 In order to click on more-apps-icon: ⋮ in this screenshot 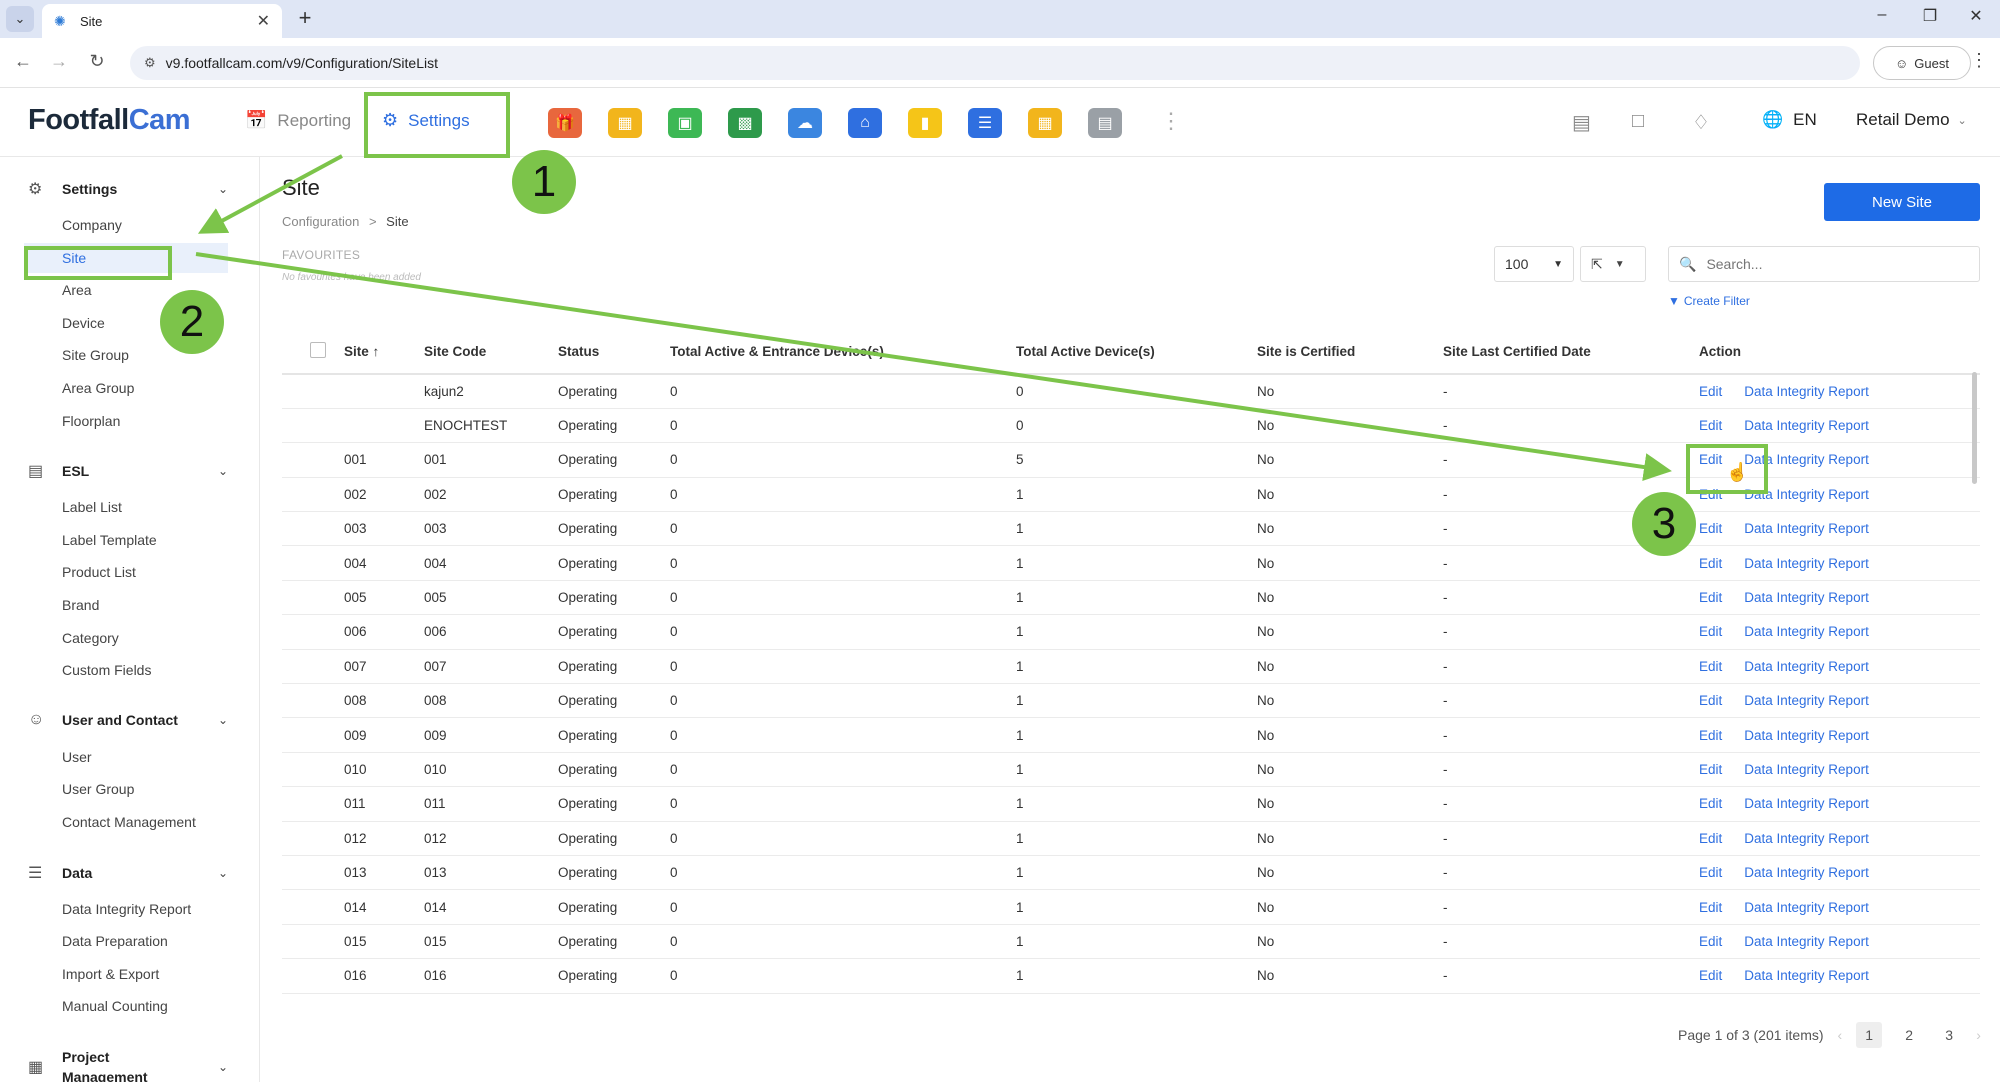, I will do `click(1171, 120)`.